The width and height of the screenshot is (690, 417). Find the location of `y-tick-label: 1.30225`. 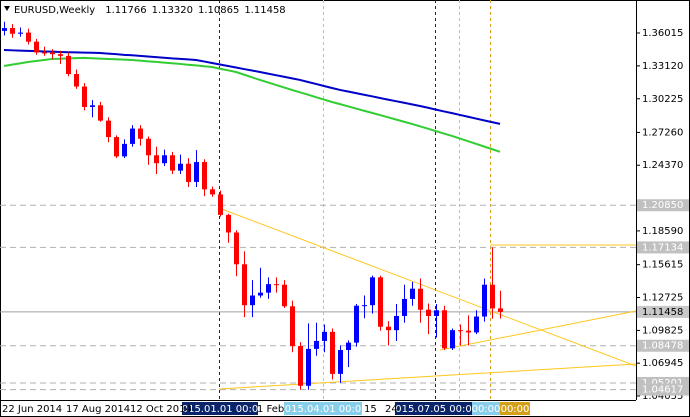

y-tick-label: 1.30225 is located at coordinates (662, 99).